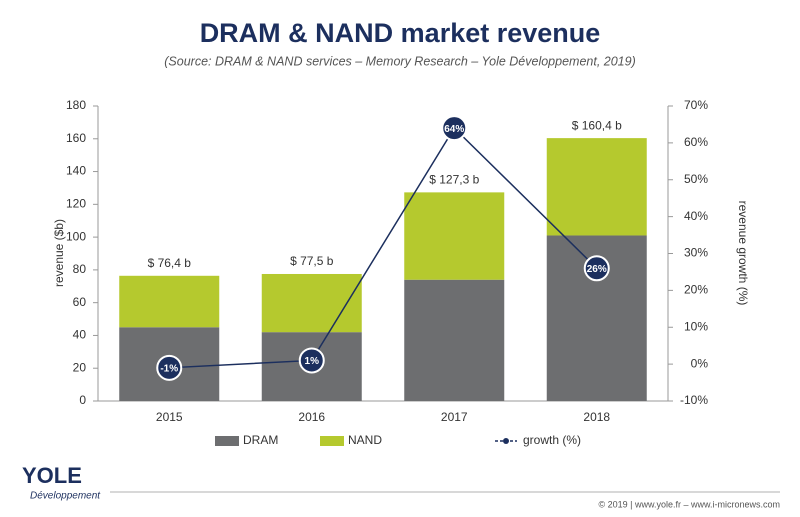 This screenshot has height=517, width=800. What do you see at coordinates (311, 417) in the screenshot?
I see `x-tick-label: 2016` at bounding box center [311, 417].